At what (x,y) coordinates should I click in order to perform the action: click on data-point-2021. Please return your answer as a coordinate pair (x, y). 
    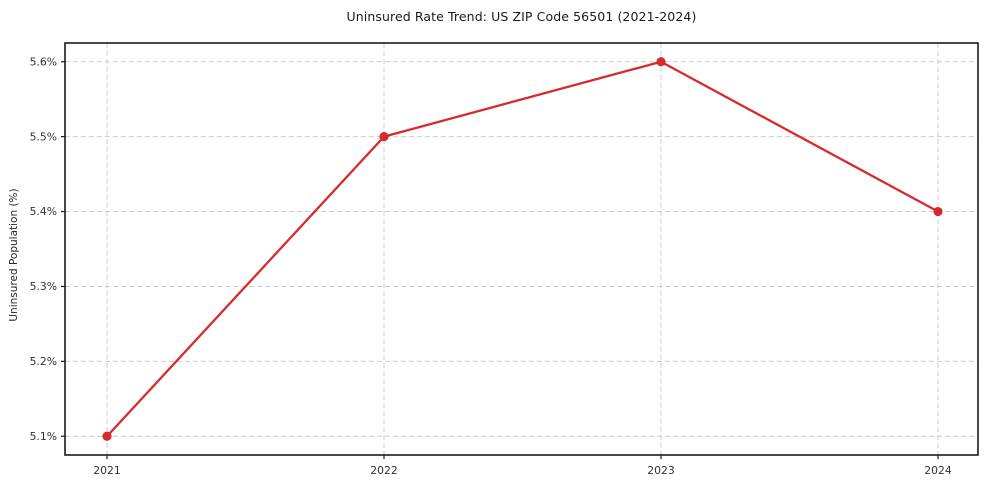
    Looking at the image, I should click on (107, 436).